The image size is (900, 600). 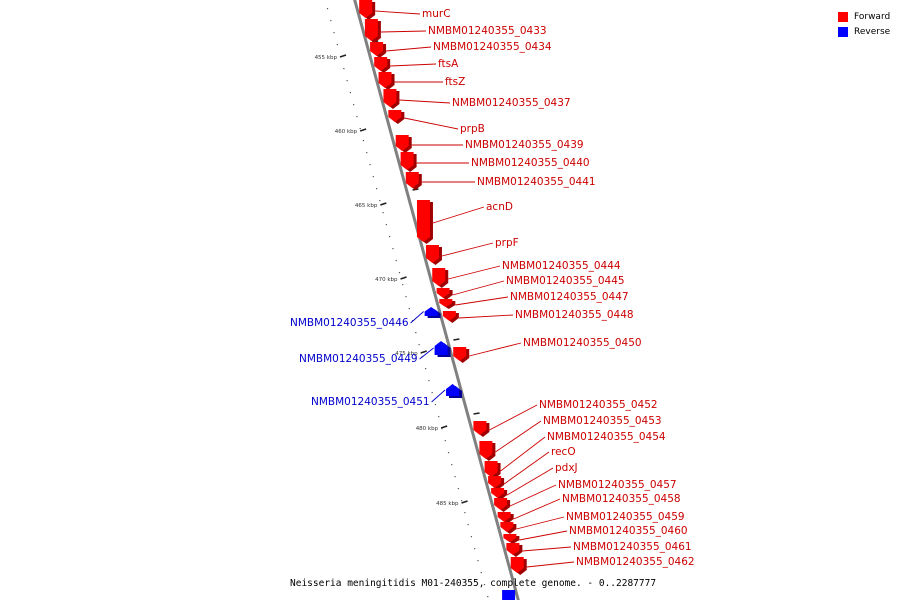 What do you see at coordinates (628, 531) in the screenshot?
I see `gene-label: NMBM01240355_0460` at bounding box center [628, 531].